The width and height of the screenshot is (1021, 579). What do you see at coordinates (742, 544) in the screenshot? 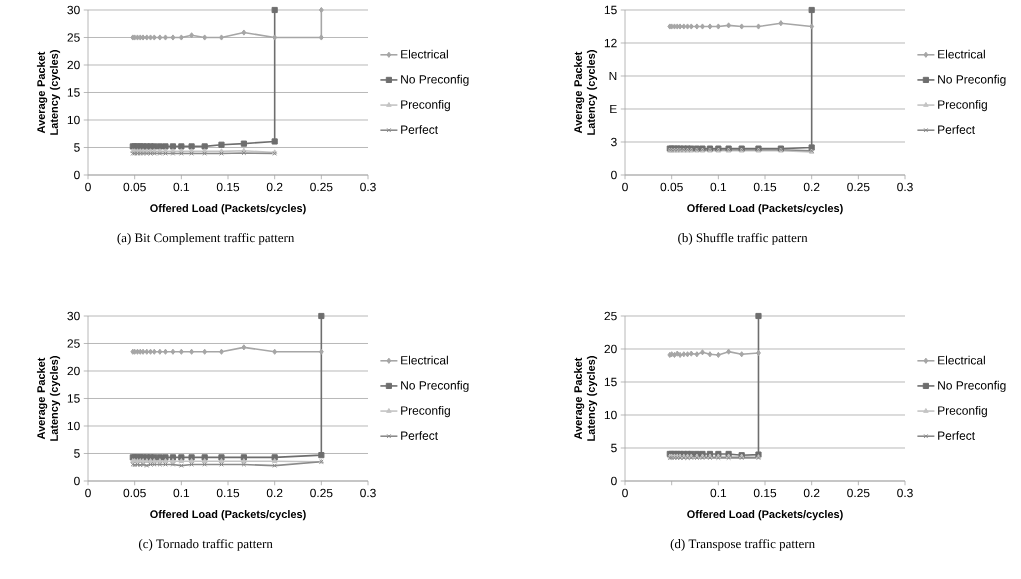
I see `text: (d) Transpose traffic pattern` at bounding box center [742, 544].